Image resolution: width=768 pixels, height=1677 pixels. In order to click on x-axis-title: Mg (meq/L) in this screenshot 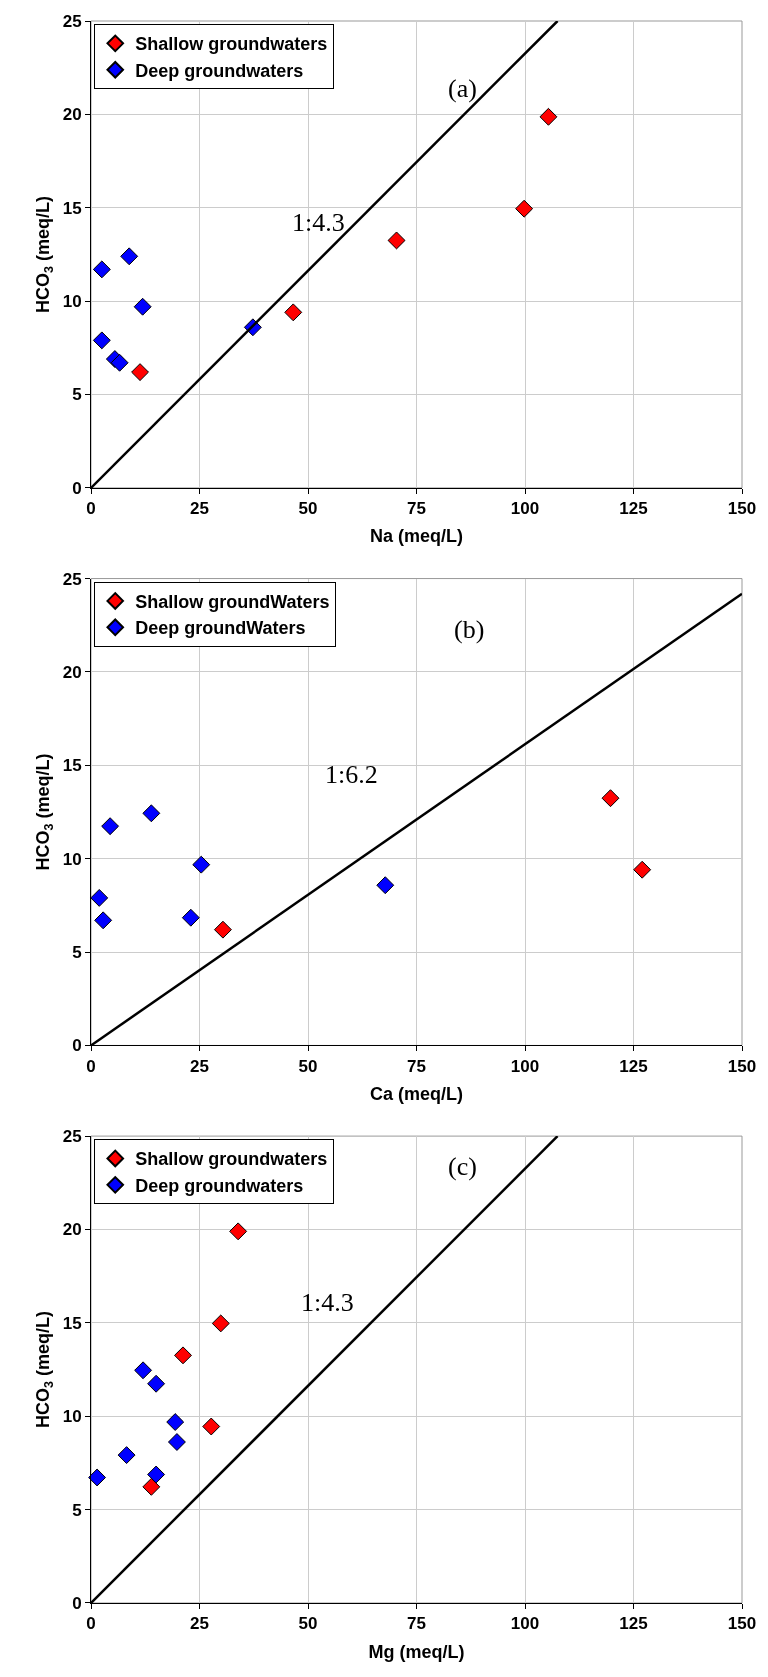, I will do `click(416, 1651)`.